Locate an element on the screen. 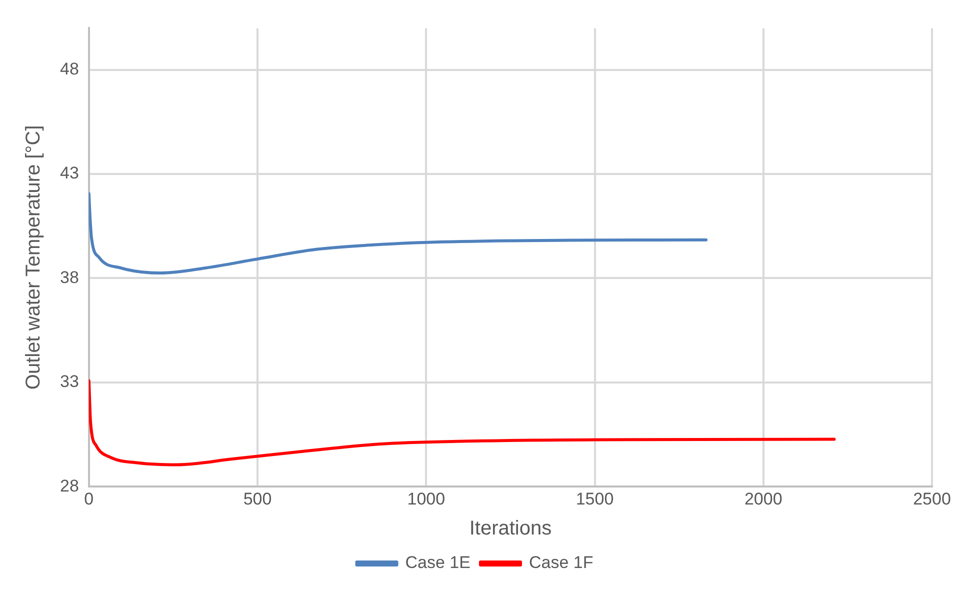  y-tick-label: 43 is located at coordinates (69, 173).